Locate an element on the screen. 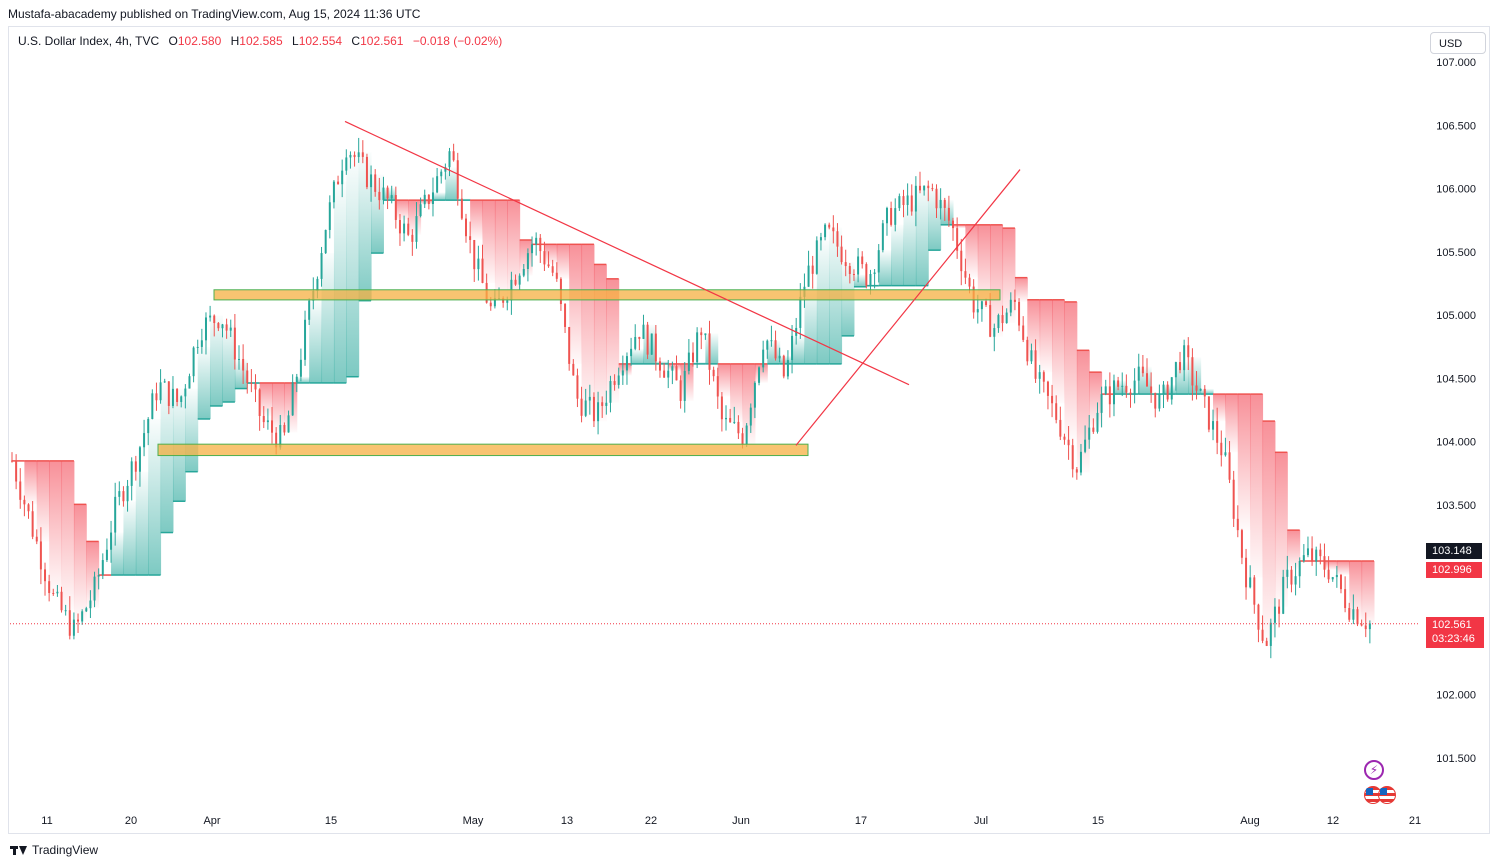 The height and width of the screenshot is (868, 1500). change-value: −0.018 (−0.02%) is located at coordinates (457, 41).